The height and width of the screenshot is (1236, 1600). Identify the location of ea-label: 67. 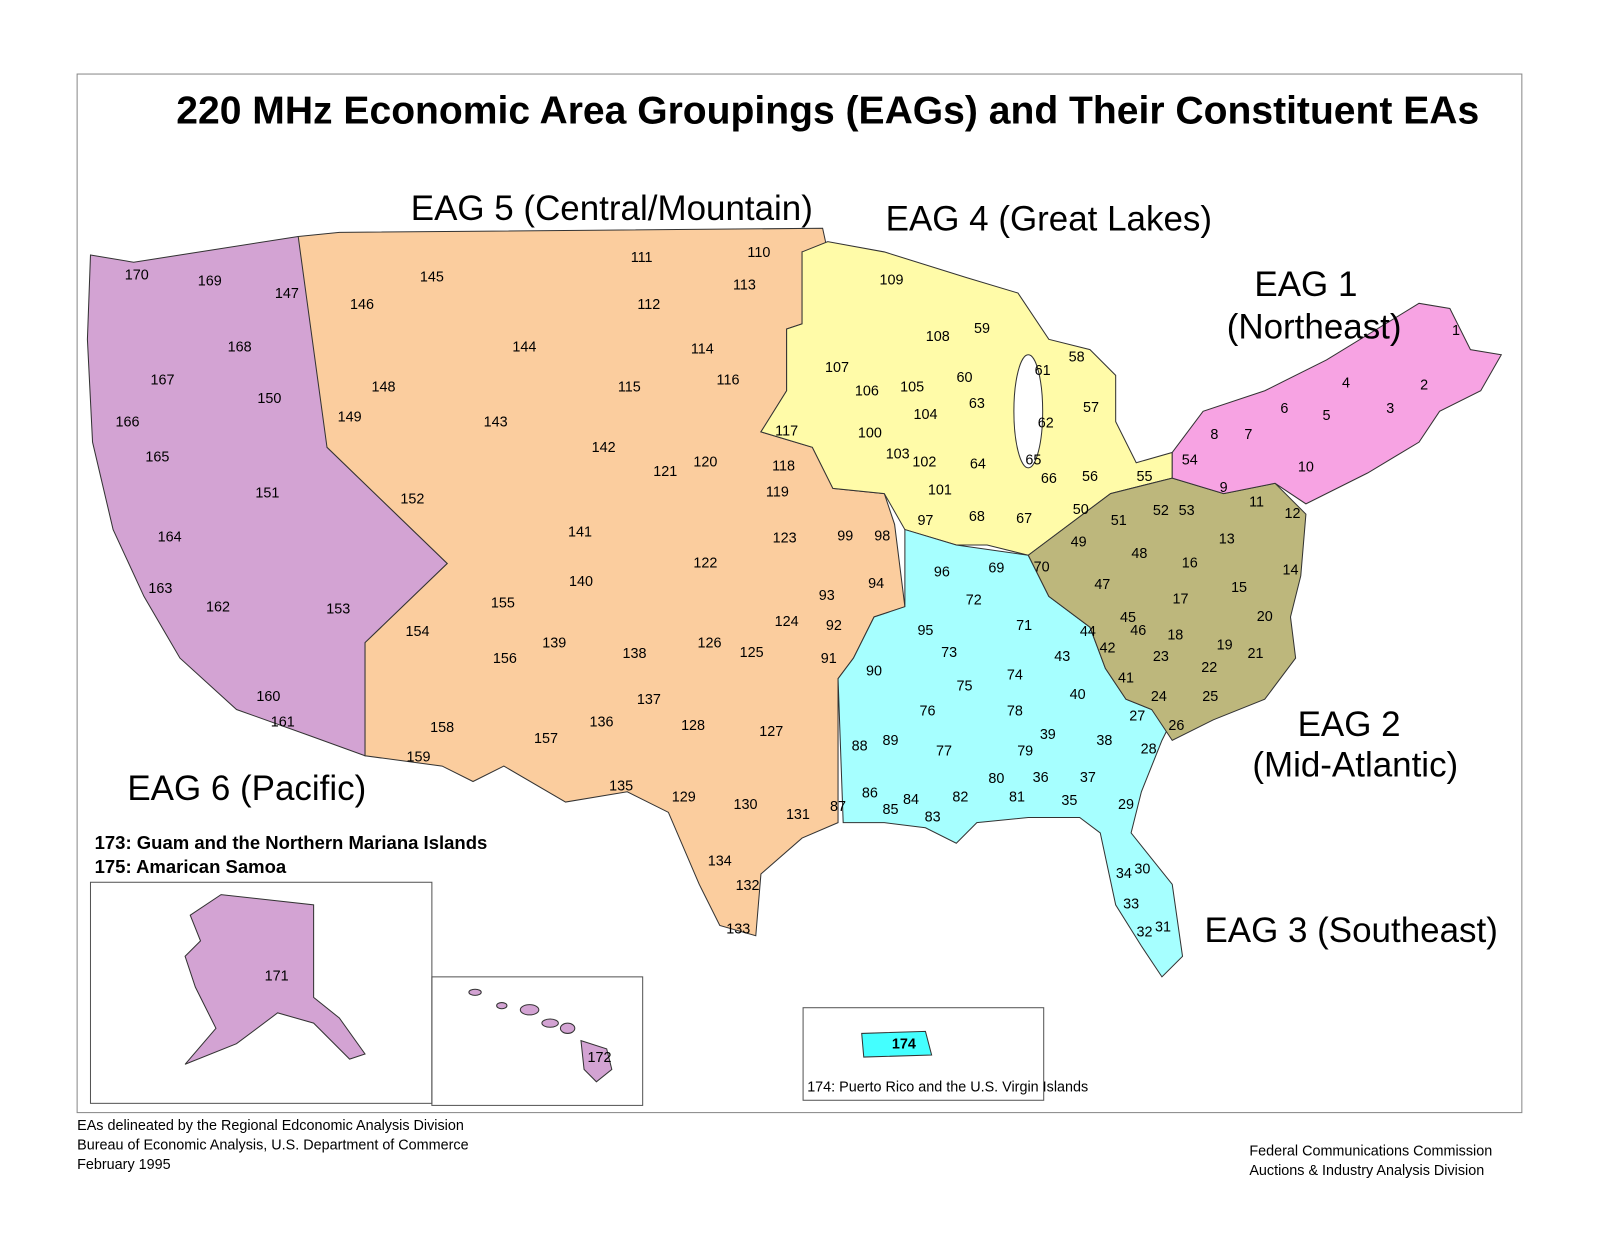
(1024, 519).